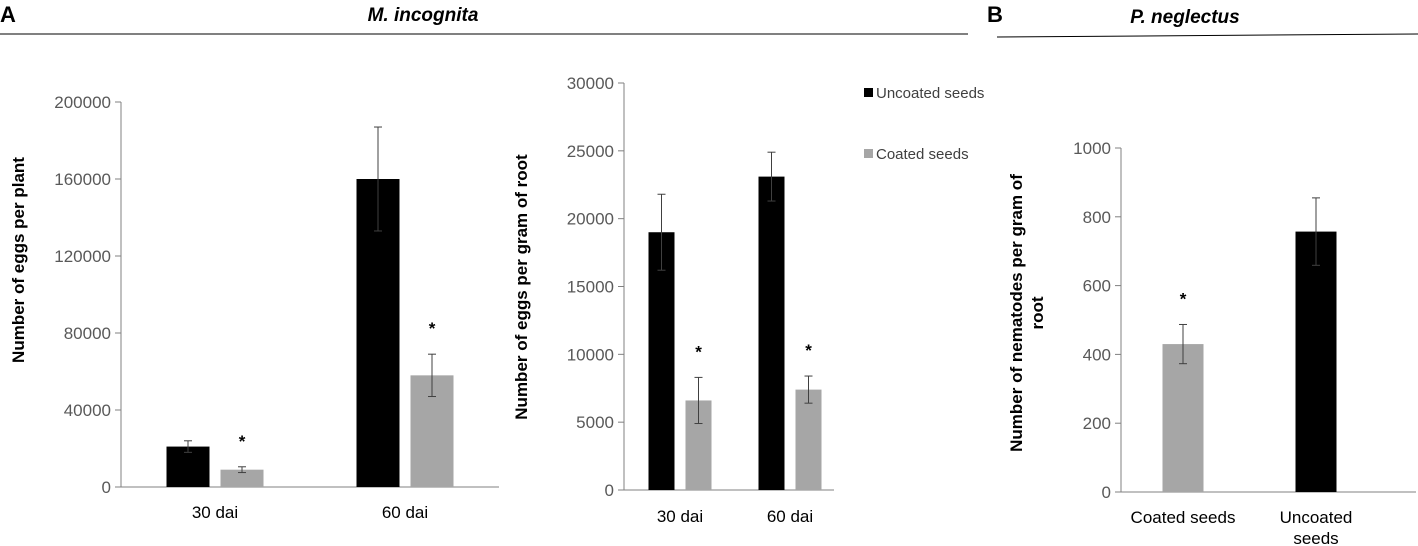 This screenshot has width=1418, height=546. I want to click on y-tick-label: 80000, so click(87, 333).